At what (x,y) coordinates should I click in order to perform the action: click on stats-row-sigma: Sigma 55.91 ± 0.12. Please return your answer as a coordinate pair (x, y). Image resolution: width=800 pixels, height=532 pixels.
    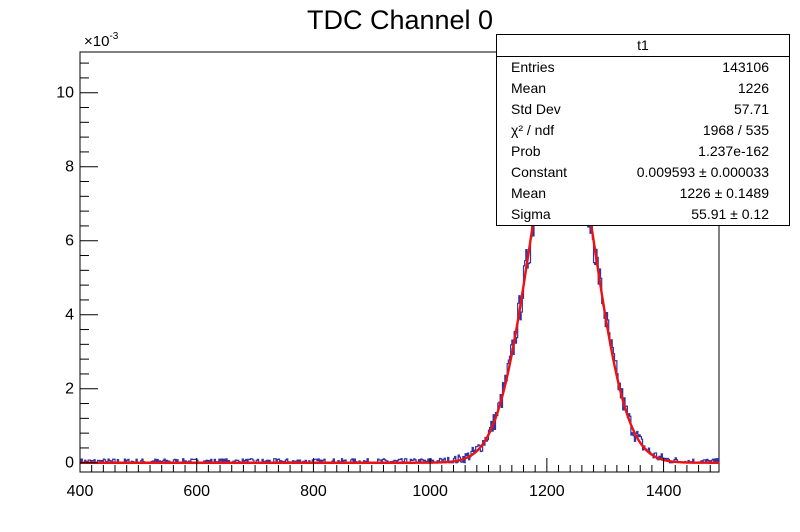
    Looking at the image, I should click on (643, 214).